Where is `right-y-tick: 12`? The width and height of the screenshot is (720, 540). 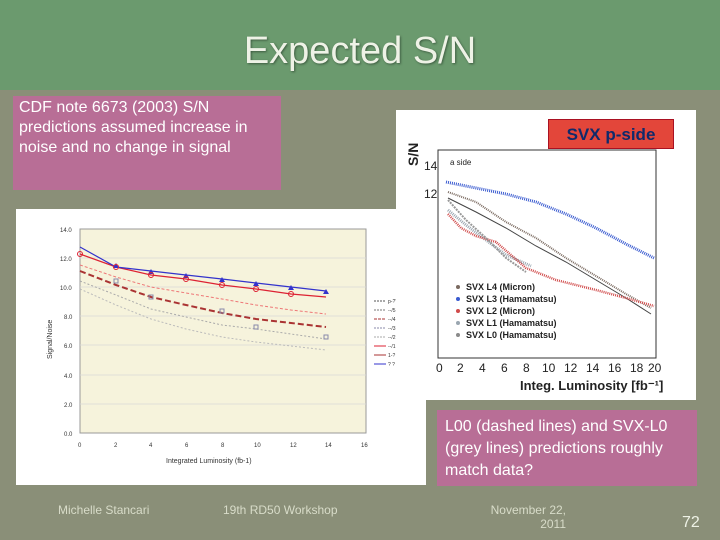
right-y-tick: 12 is located at coordinates (431, 194).